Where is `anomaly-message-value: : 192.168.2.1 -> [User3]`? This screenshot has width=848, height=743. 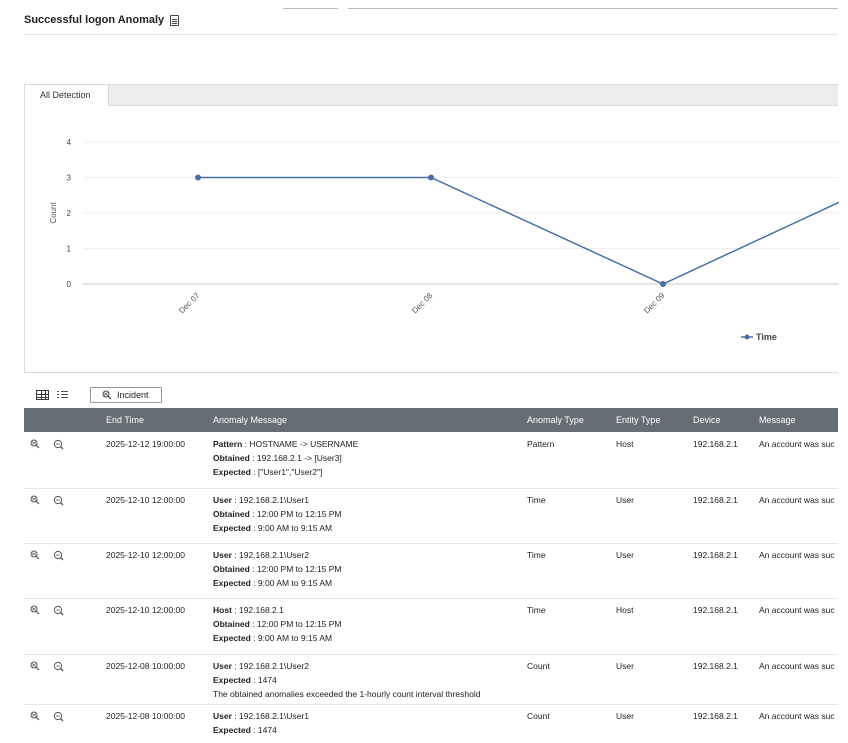
anomaly-message-value: : 192.168.2.1 -> [User3] is located at coordinates (295, 458).